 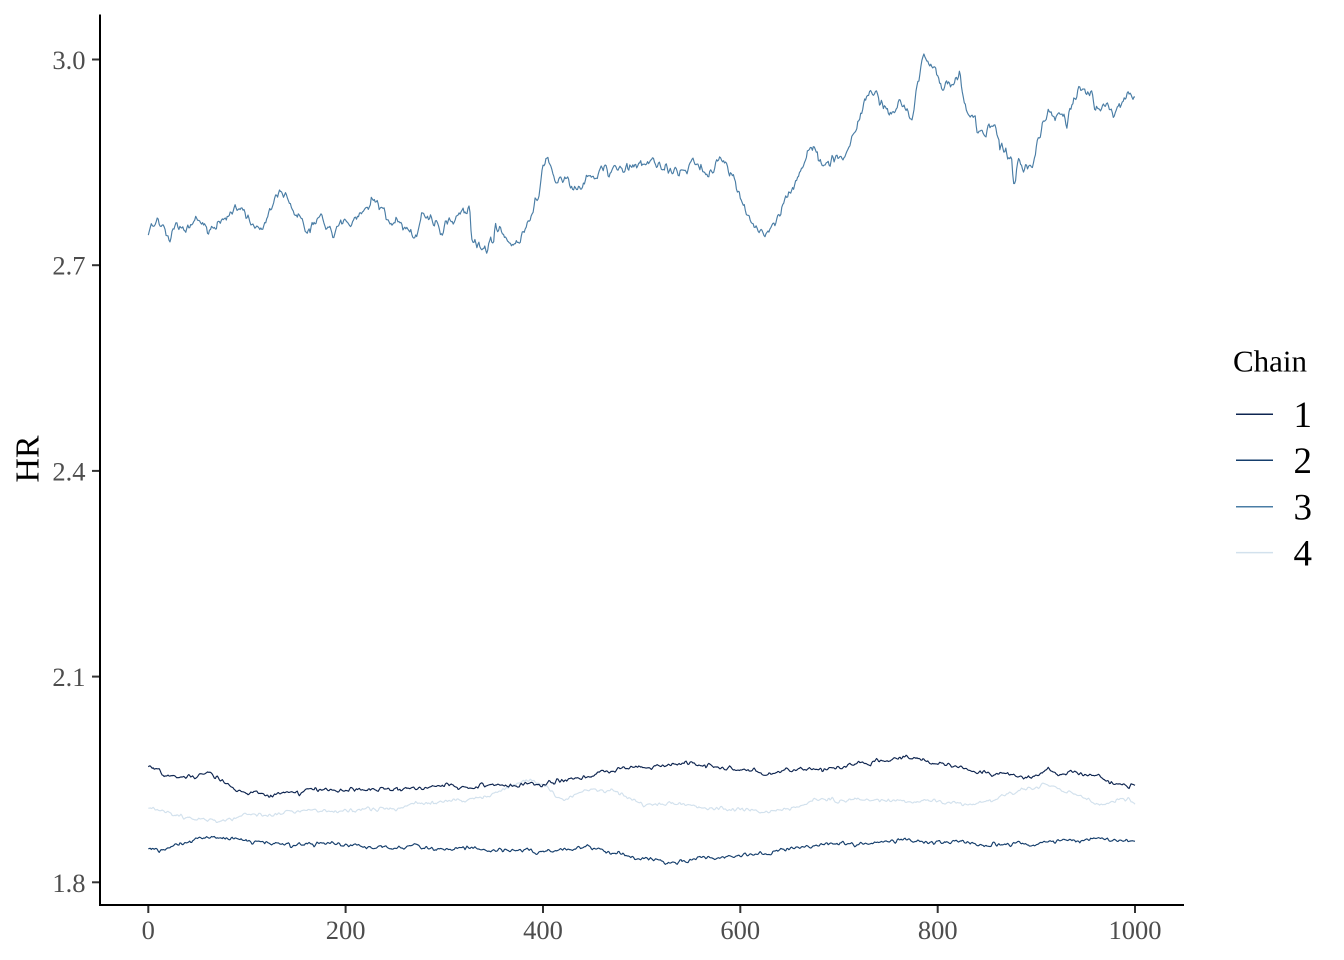 What do you see at coordinates (740, 930) in the screenshot?
I see `svg-text: 600` at bounding box center [740, 930].